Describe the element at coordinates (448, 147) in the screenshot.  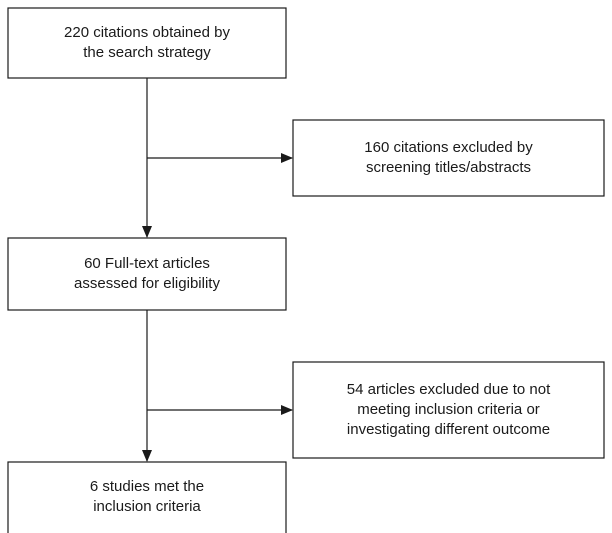
I see `box-text: 160 citations excluded by` at that location.